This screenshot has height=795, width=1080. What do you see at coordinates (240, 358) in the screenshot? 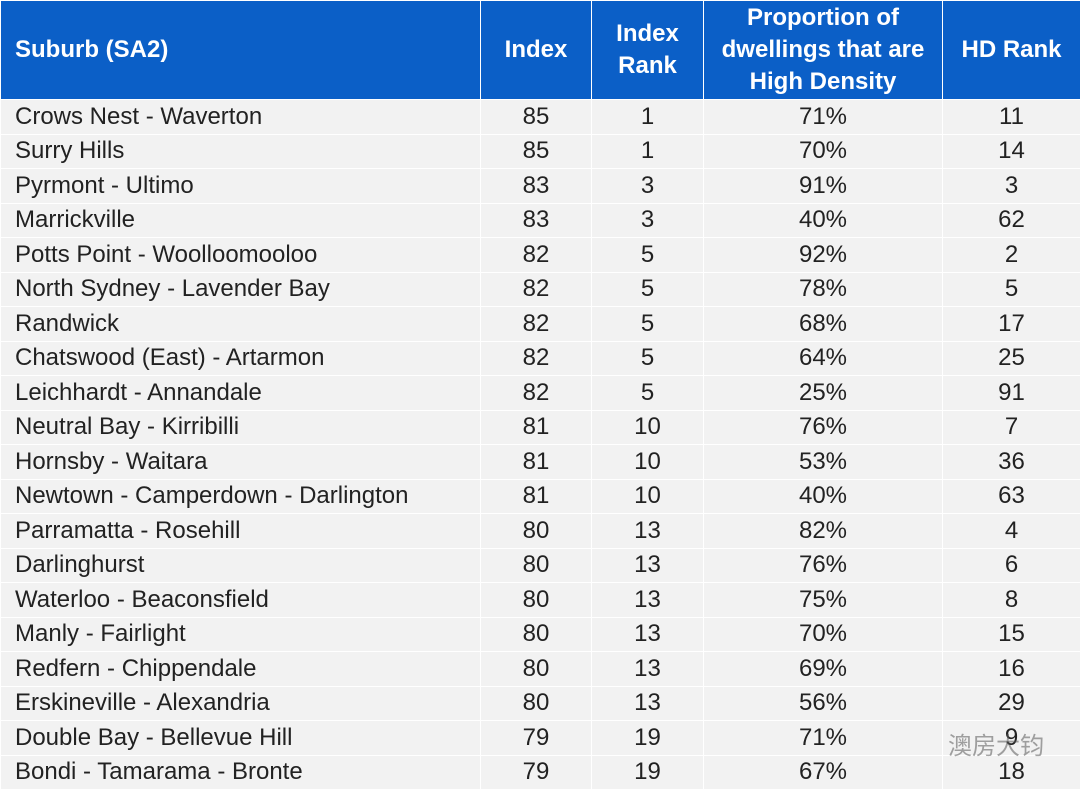
I see `table-cell: Chatswood (East) - Artarmon` at bounding box center [240, 358].